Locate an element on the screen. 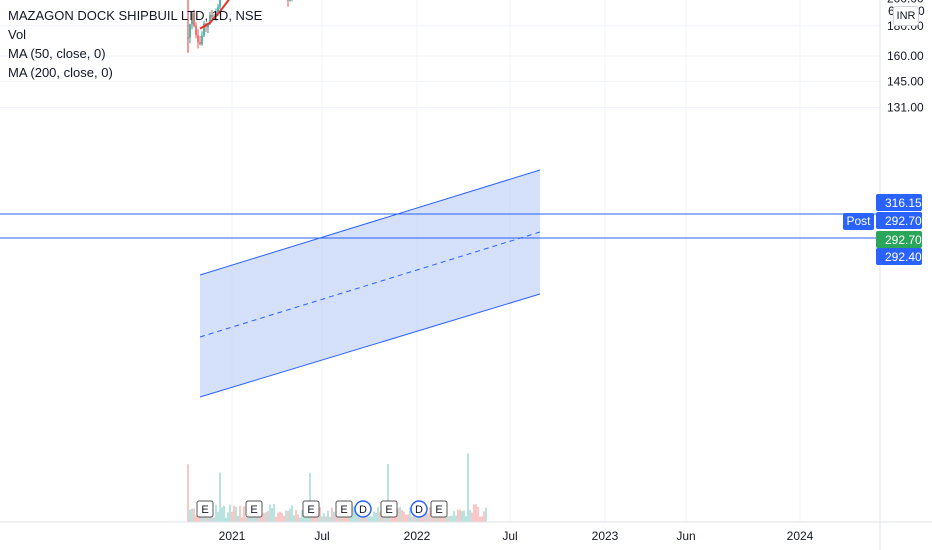  price-tag-label: 292.70 is located at coordinates (903, 240).